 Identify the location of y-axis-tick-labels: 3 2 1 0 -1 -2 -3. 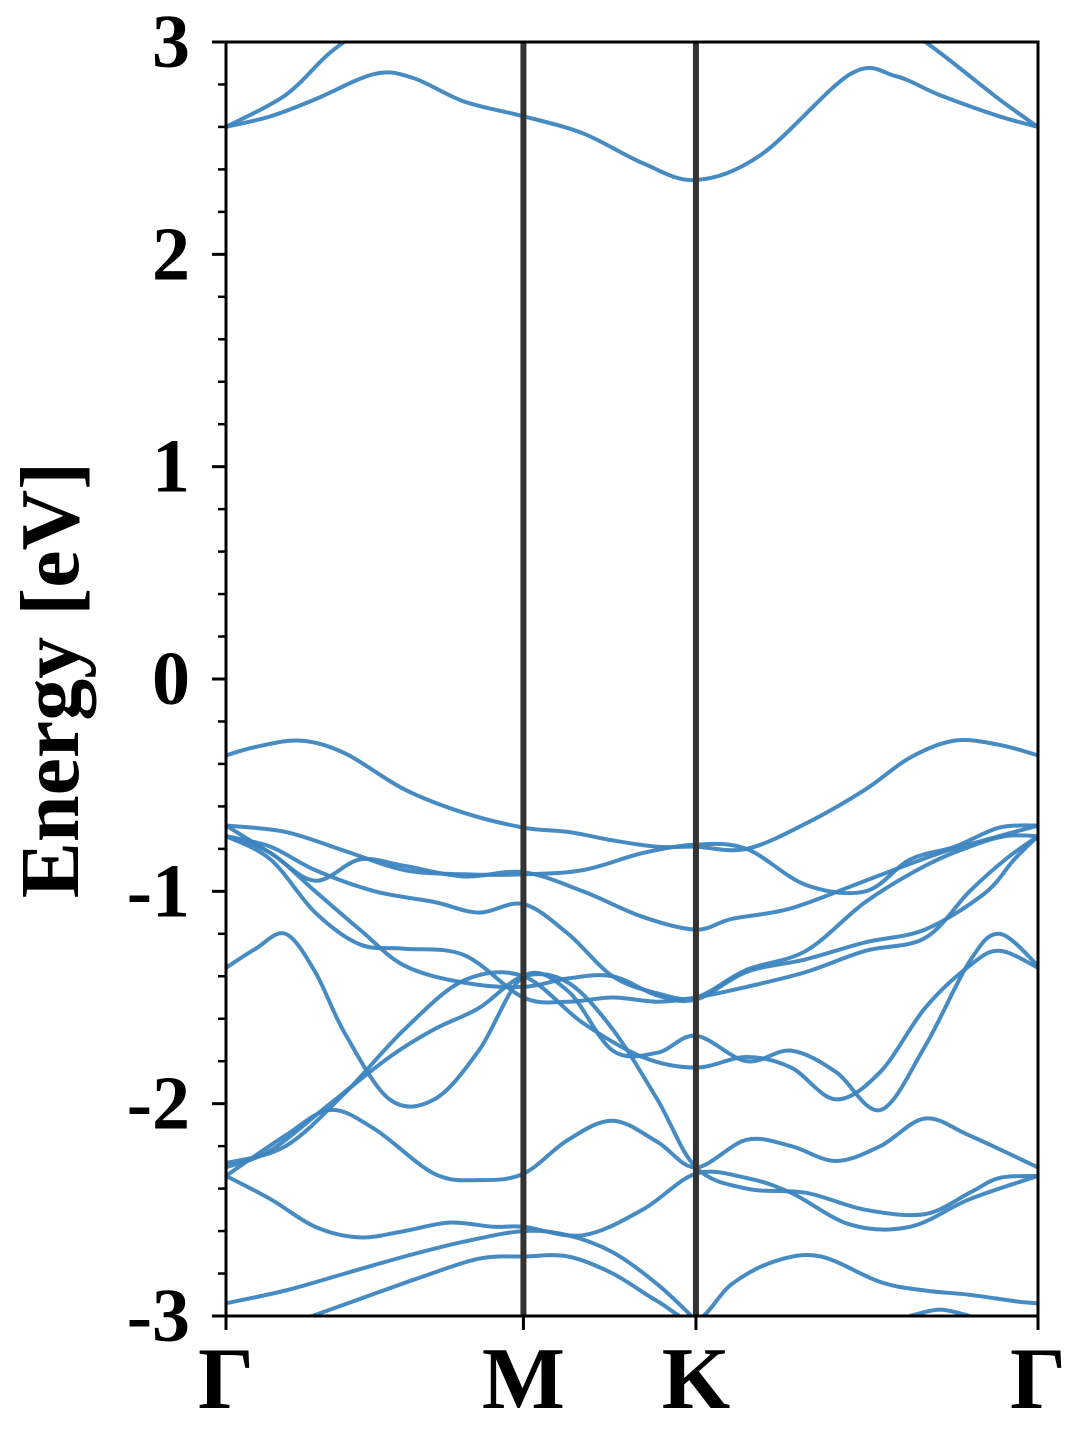
(158, 679).